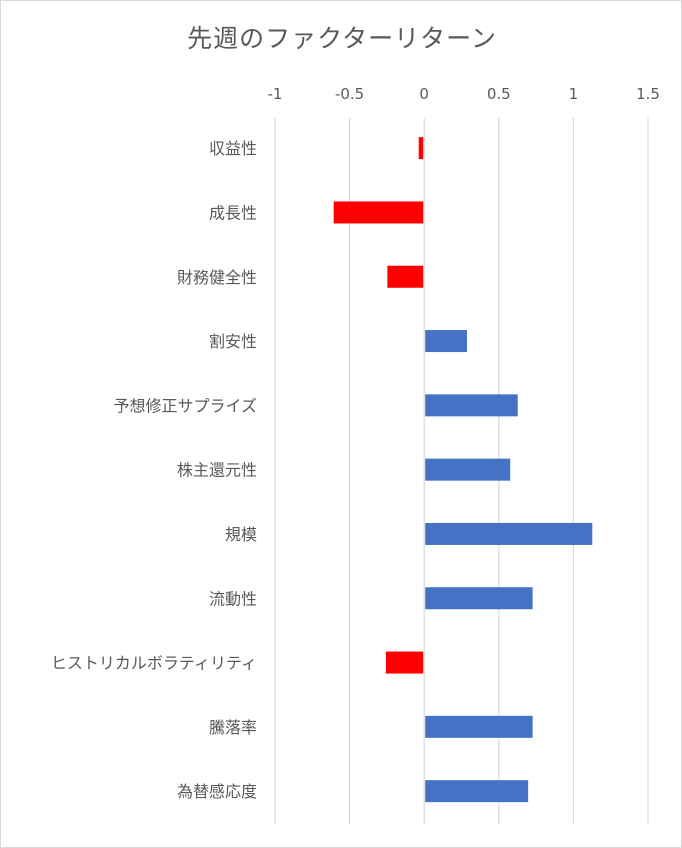 The image size is (682, 848). I want to click on x-tick-label: -1, so click(275, 94).